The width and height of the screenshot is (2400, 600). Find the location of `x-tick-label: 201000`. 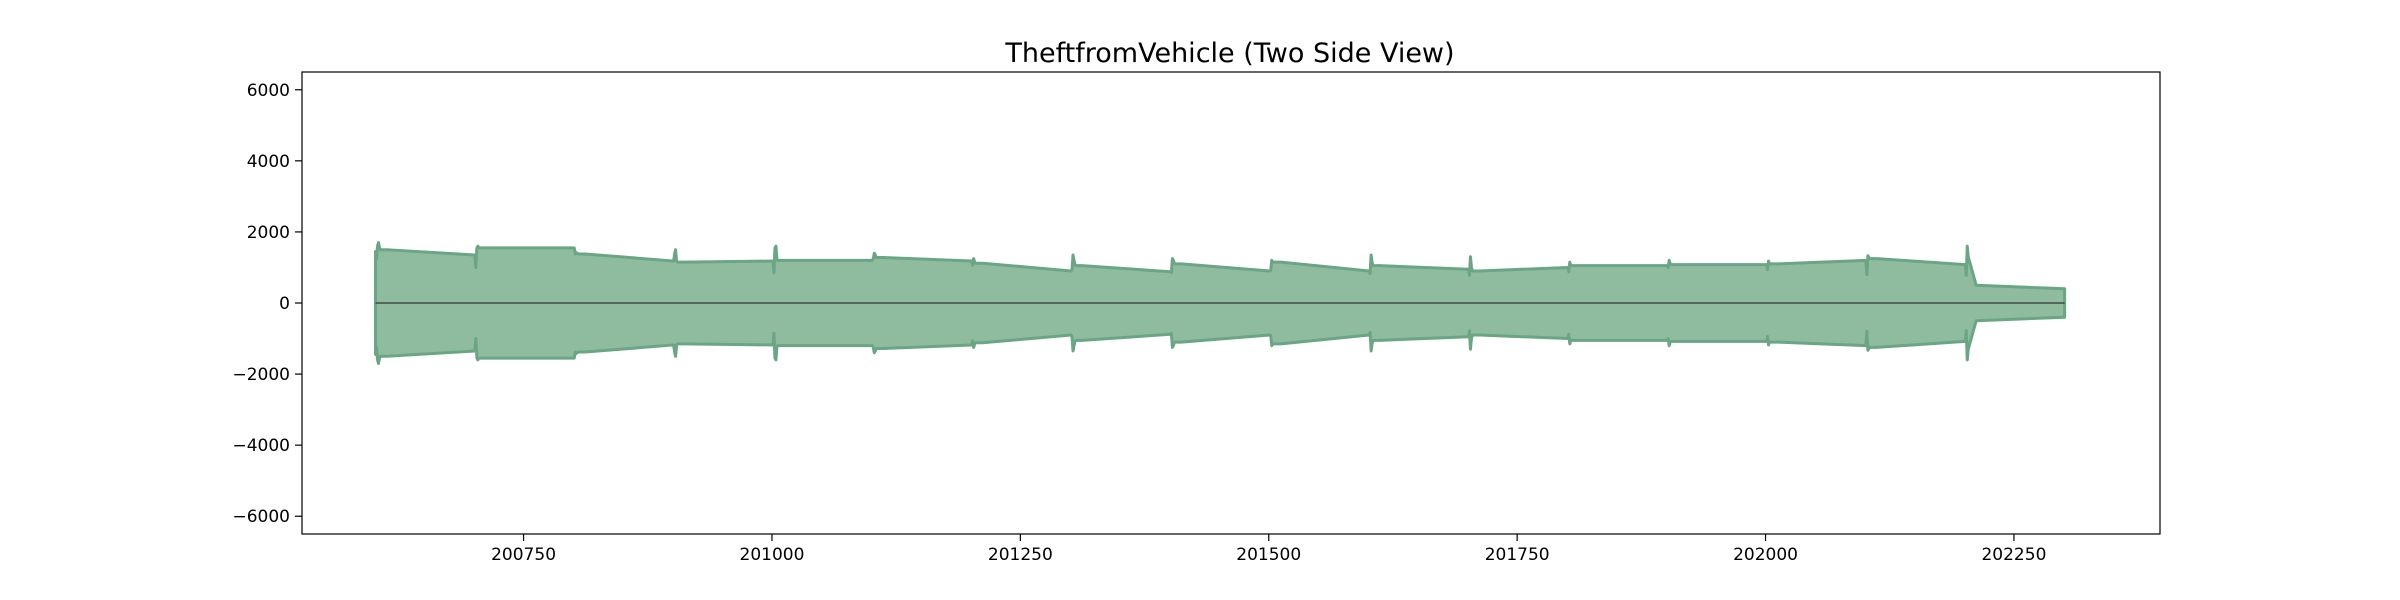

x-tick-label: 201000 is located at coordinates (772, 555).